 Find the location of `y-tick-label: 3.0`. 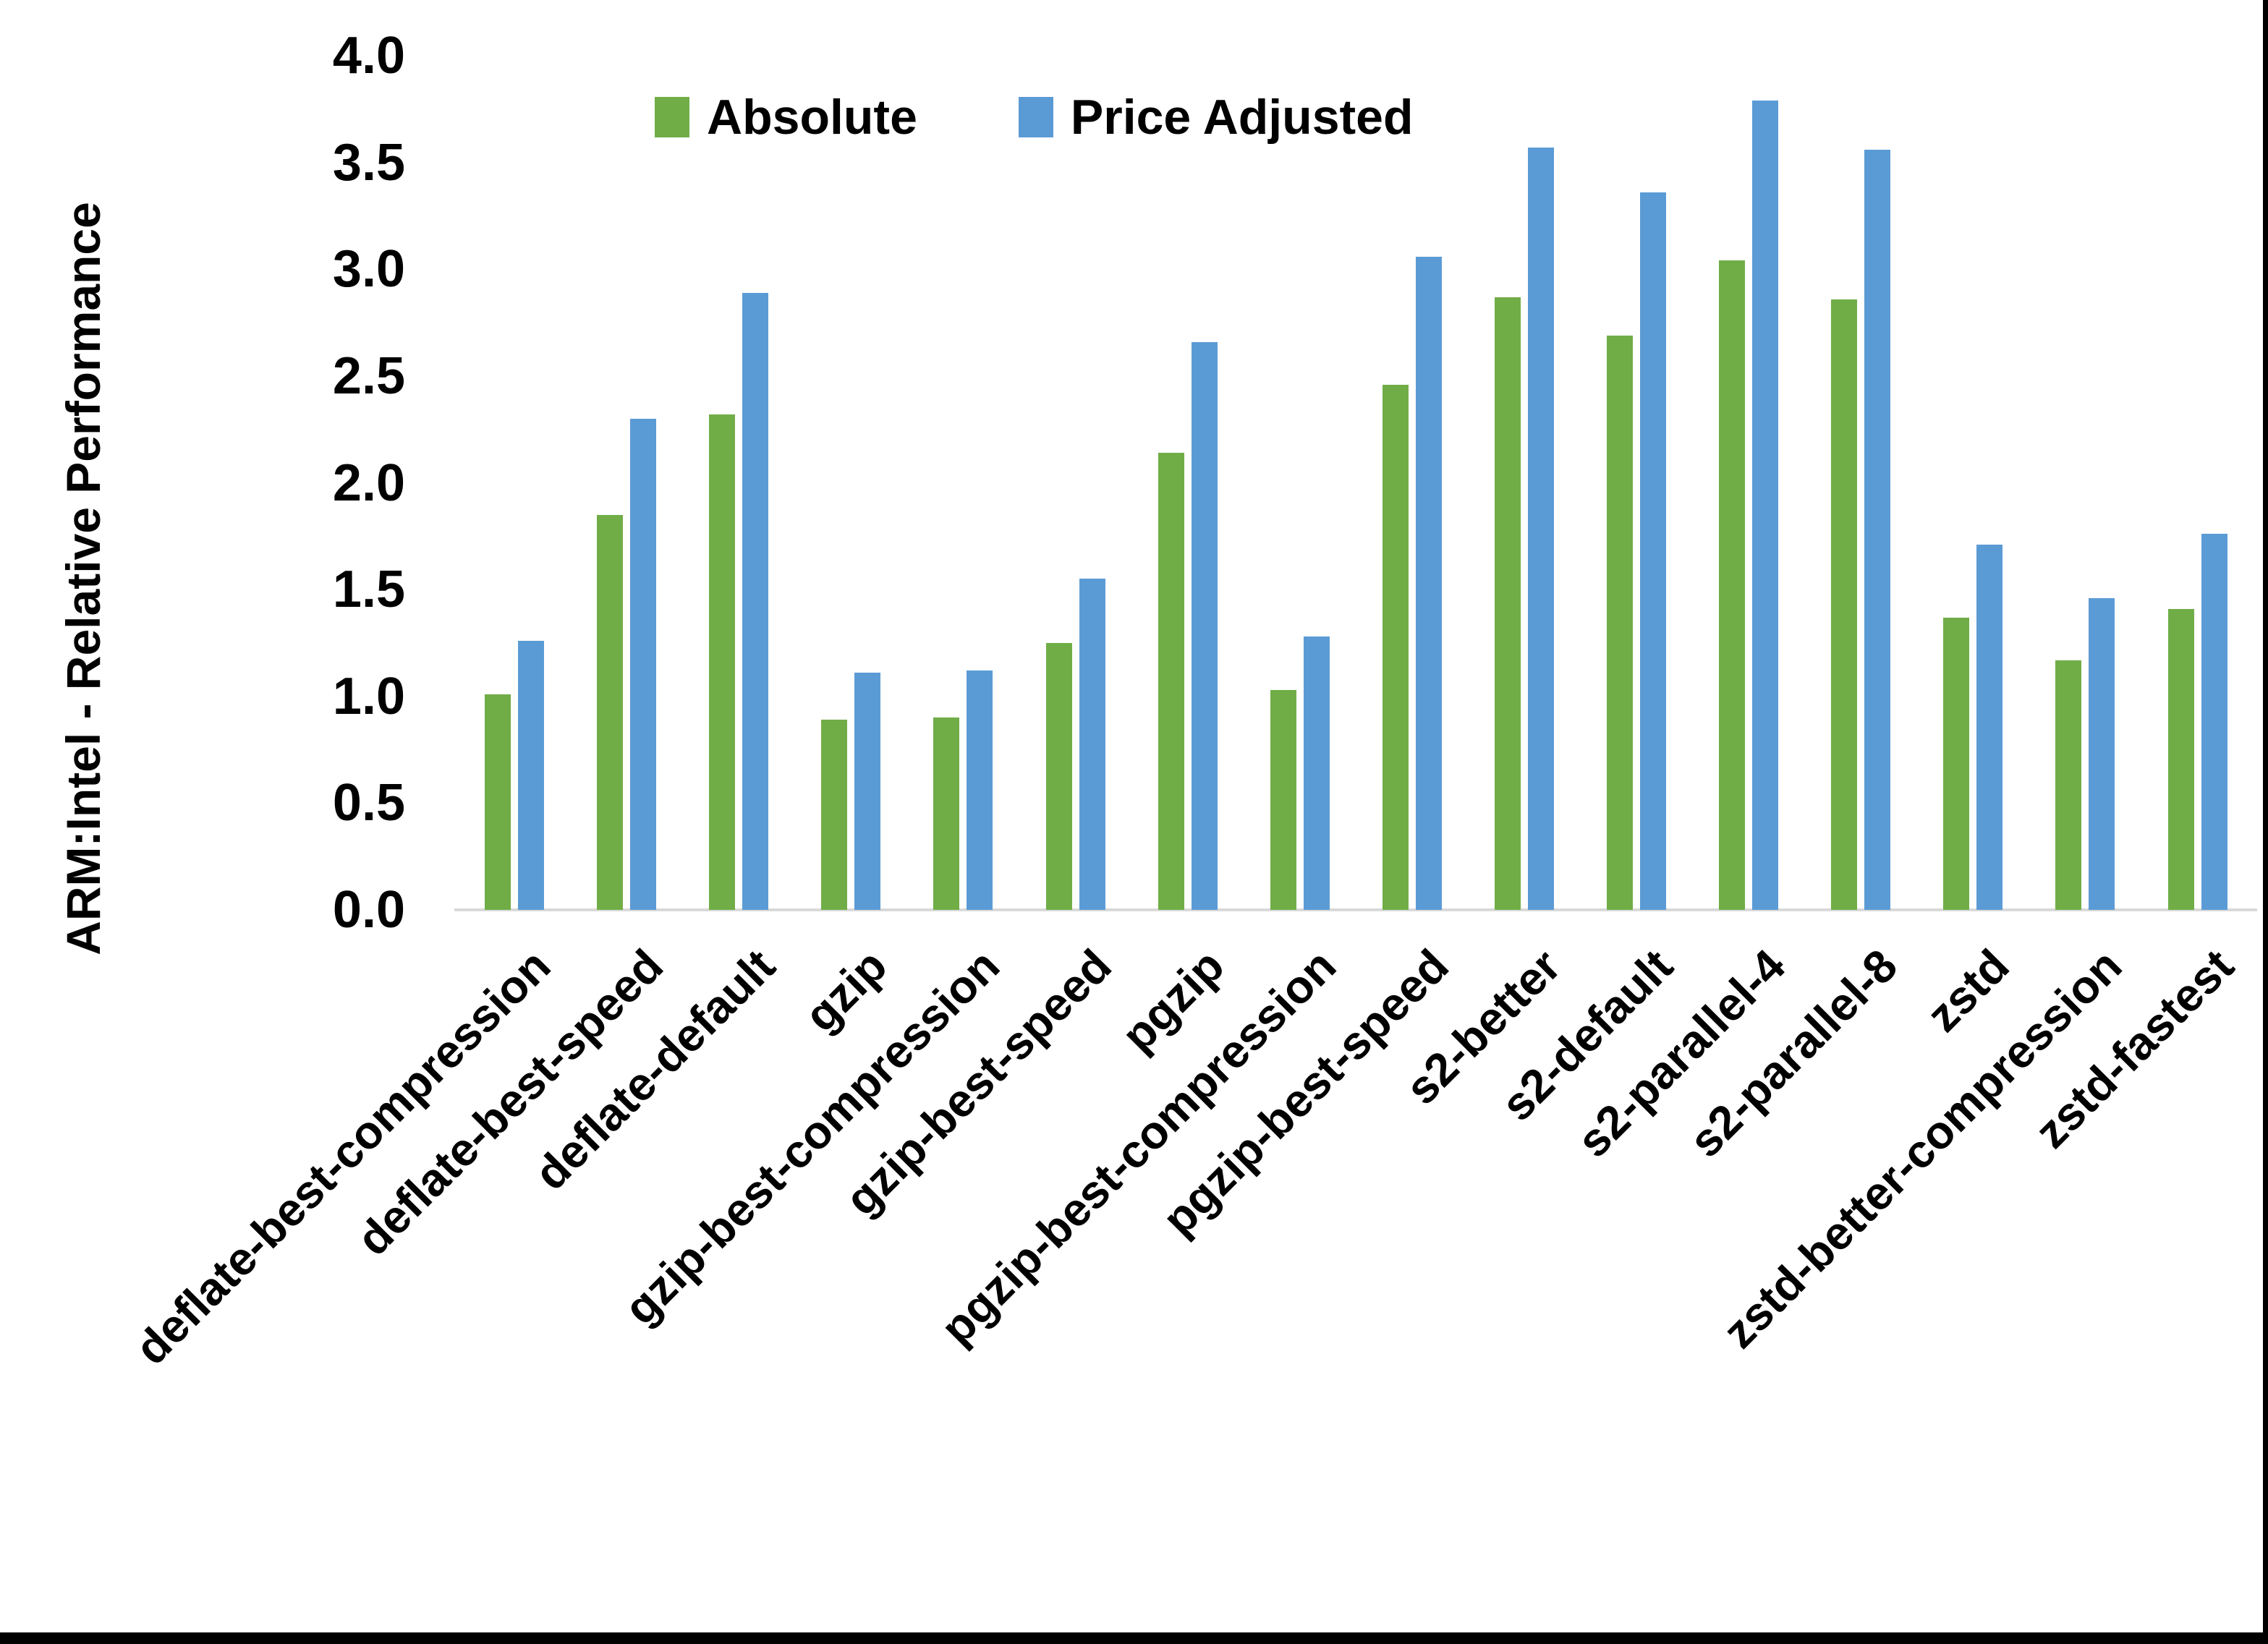

y-tick-label: 3.0 is located at coordinates (368, 269).